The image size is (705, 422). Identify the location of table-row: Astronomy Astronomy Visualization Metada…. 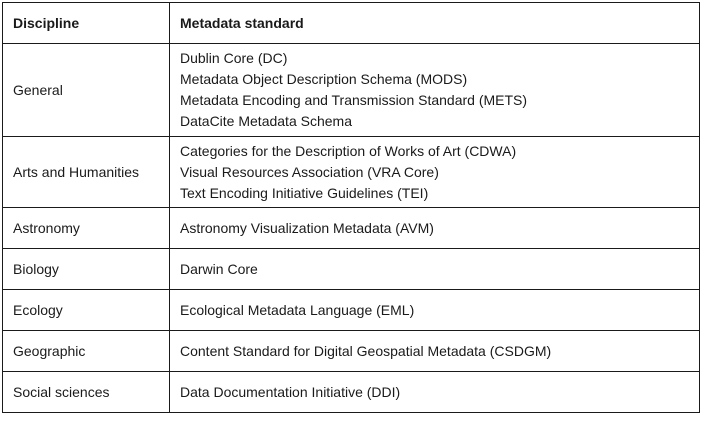
(351, 228).